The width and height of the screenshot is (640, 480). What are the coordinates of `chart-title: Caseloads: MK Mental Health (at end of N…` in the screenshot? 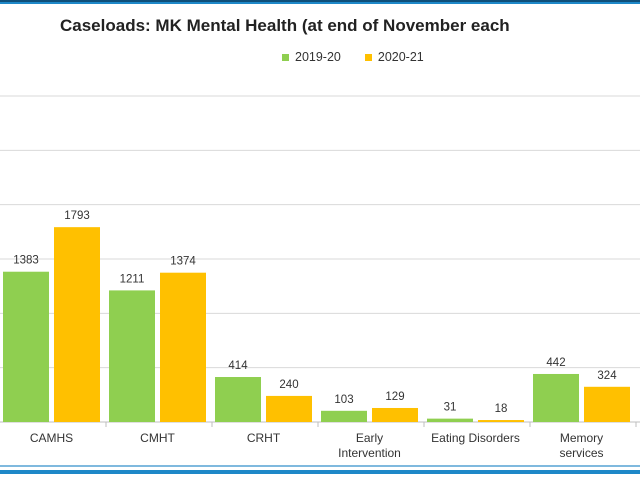 It's located at (285, 25).